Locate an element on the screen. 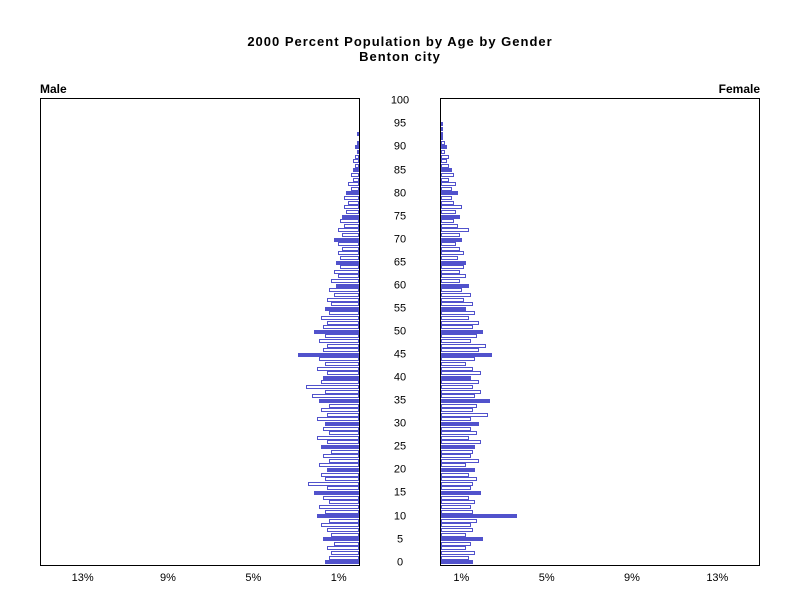 The width and height of the screenshot is (800, 600). chart-subtitle: Benton city is located at coordinates (400, 56).